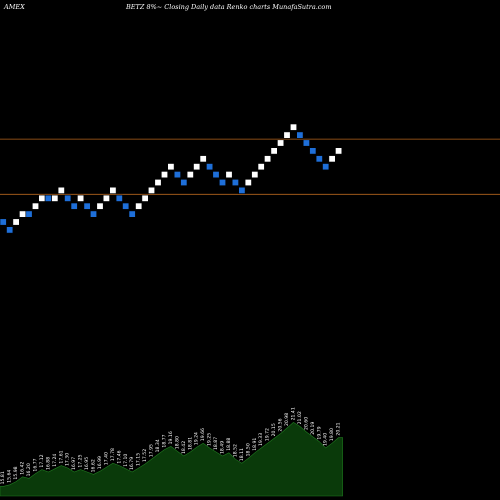  Describe the element at coordinates (94, 465) in the screenshot. I see `volume-label: 16.62` at that location.